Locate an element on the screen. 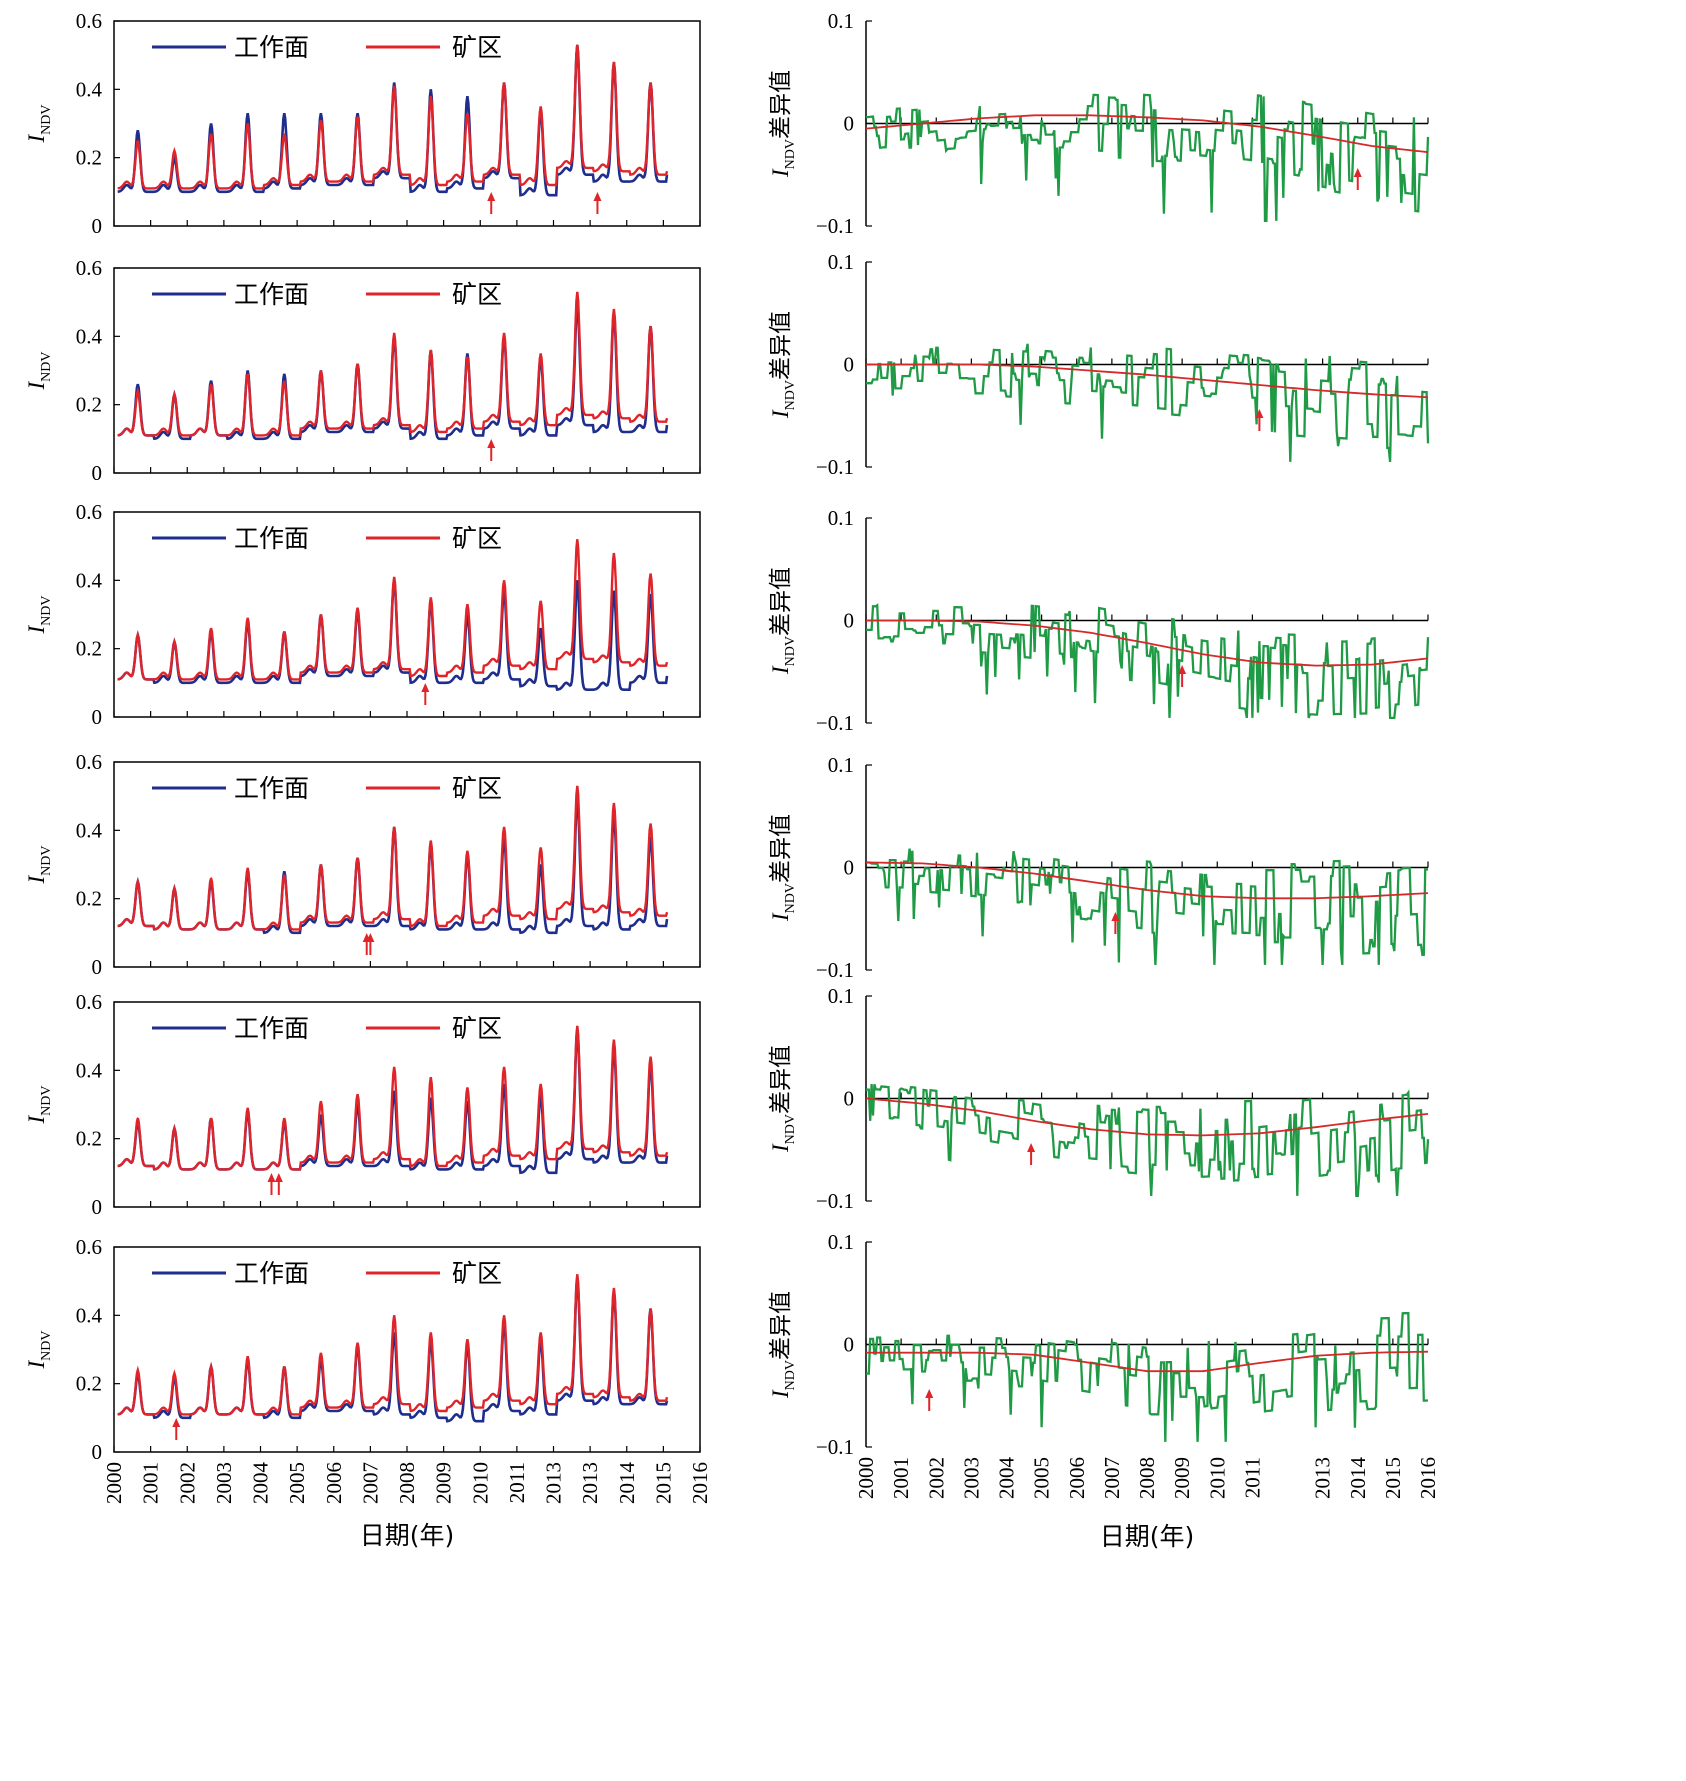 The image size is (1686, 1781). ndvi-panel-5: 0 0.2 0.4 0.6 INDV 工作面 矿区 is located at coordinates (362, 1104).